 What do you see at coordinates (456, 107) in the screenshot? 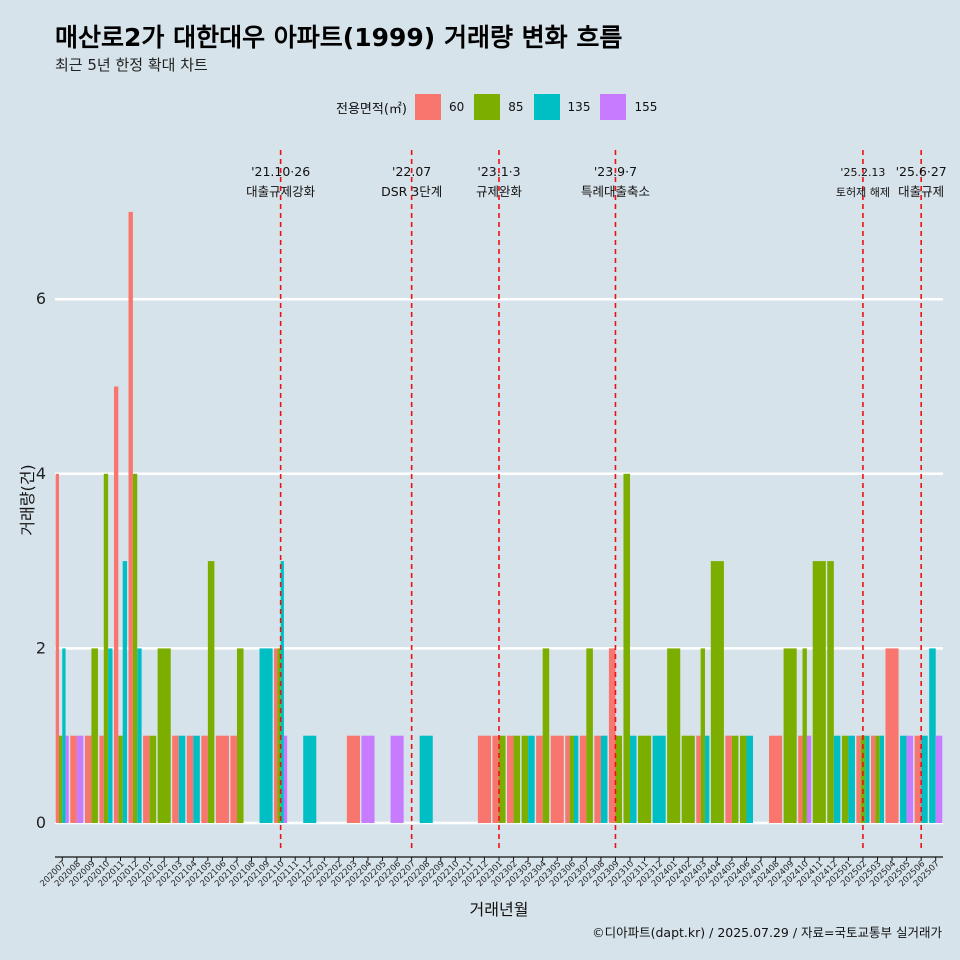
I see `legend-label-60: 60` at bounding box center [456, 107].